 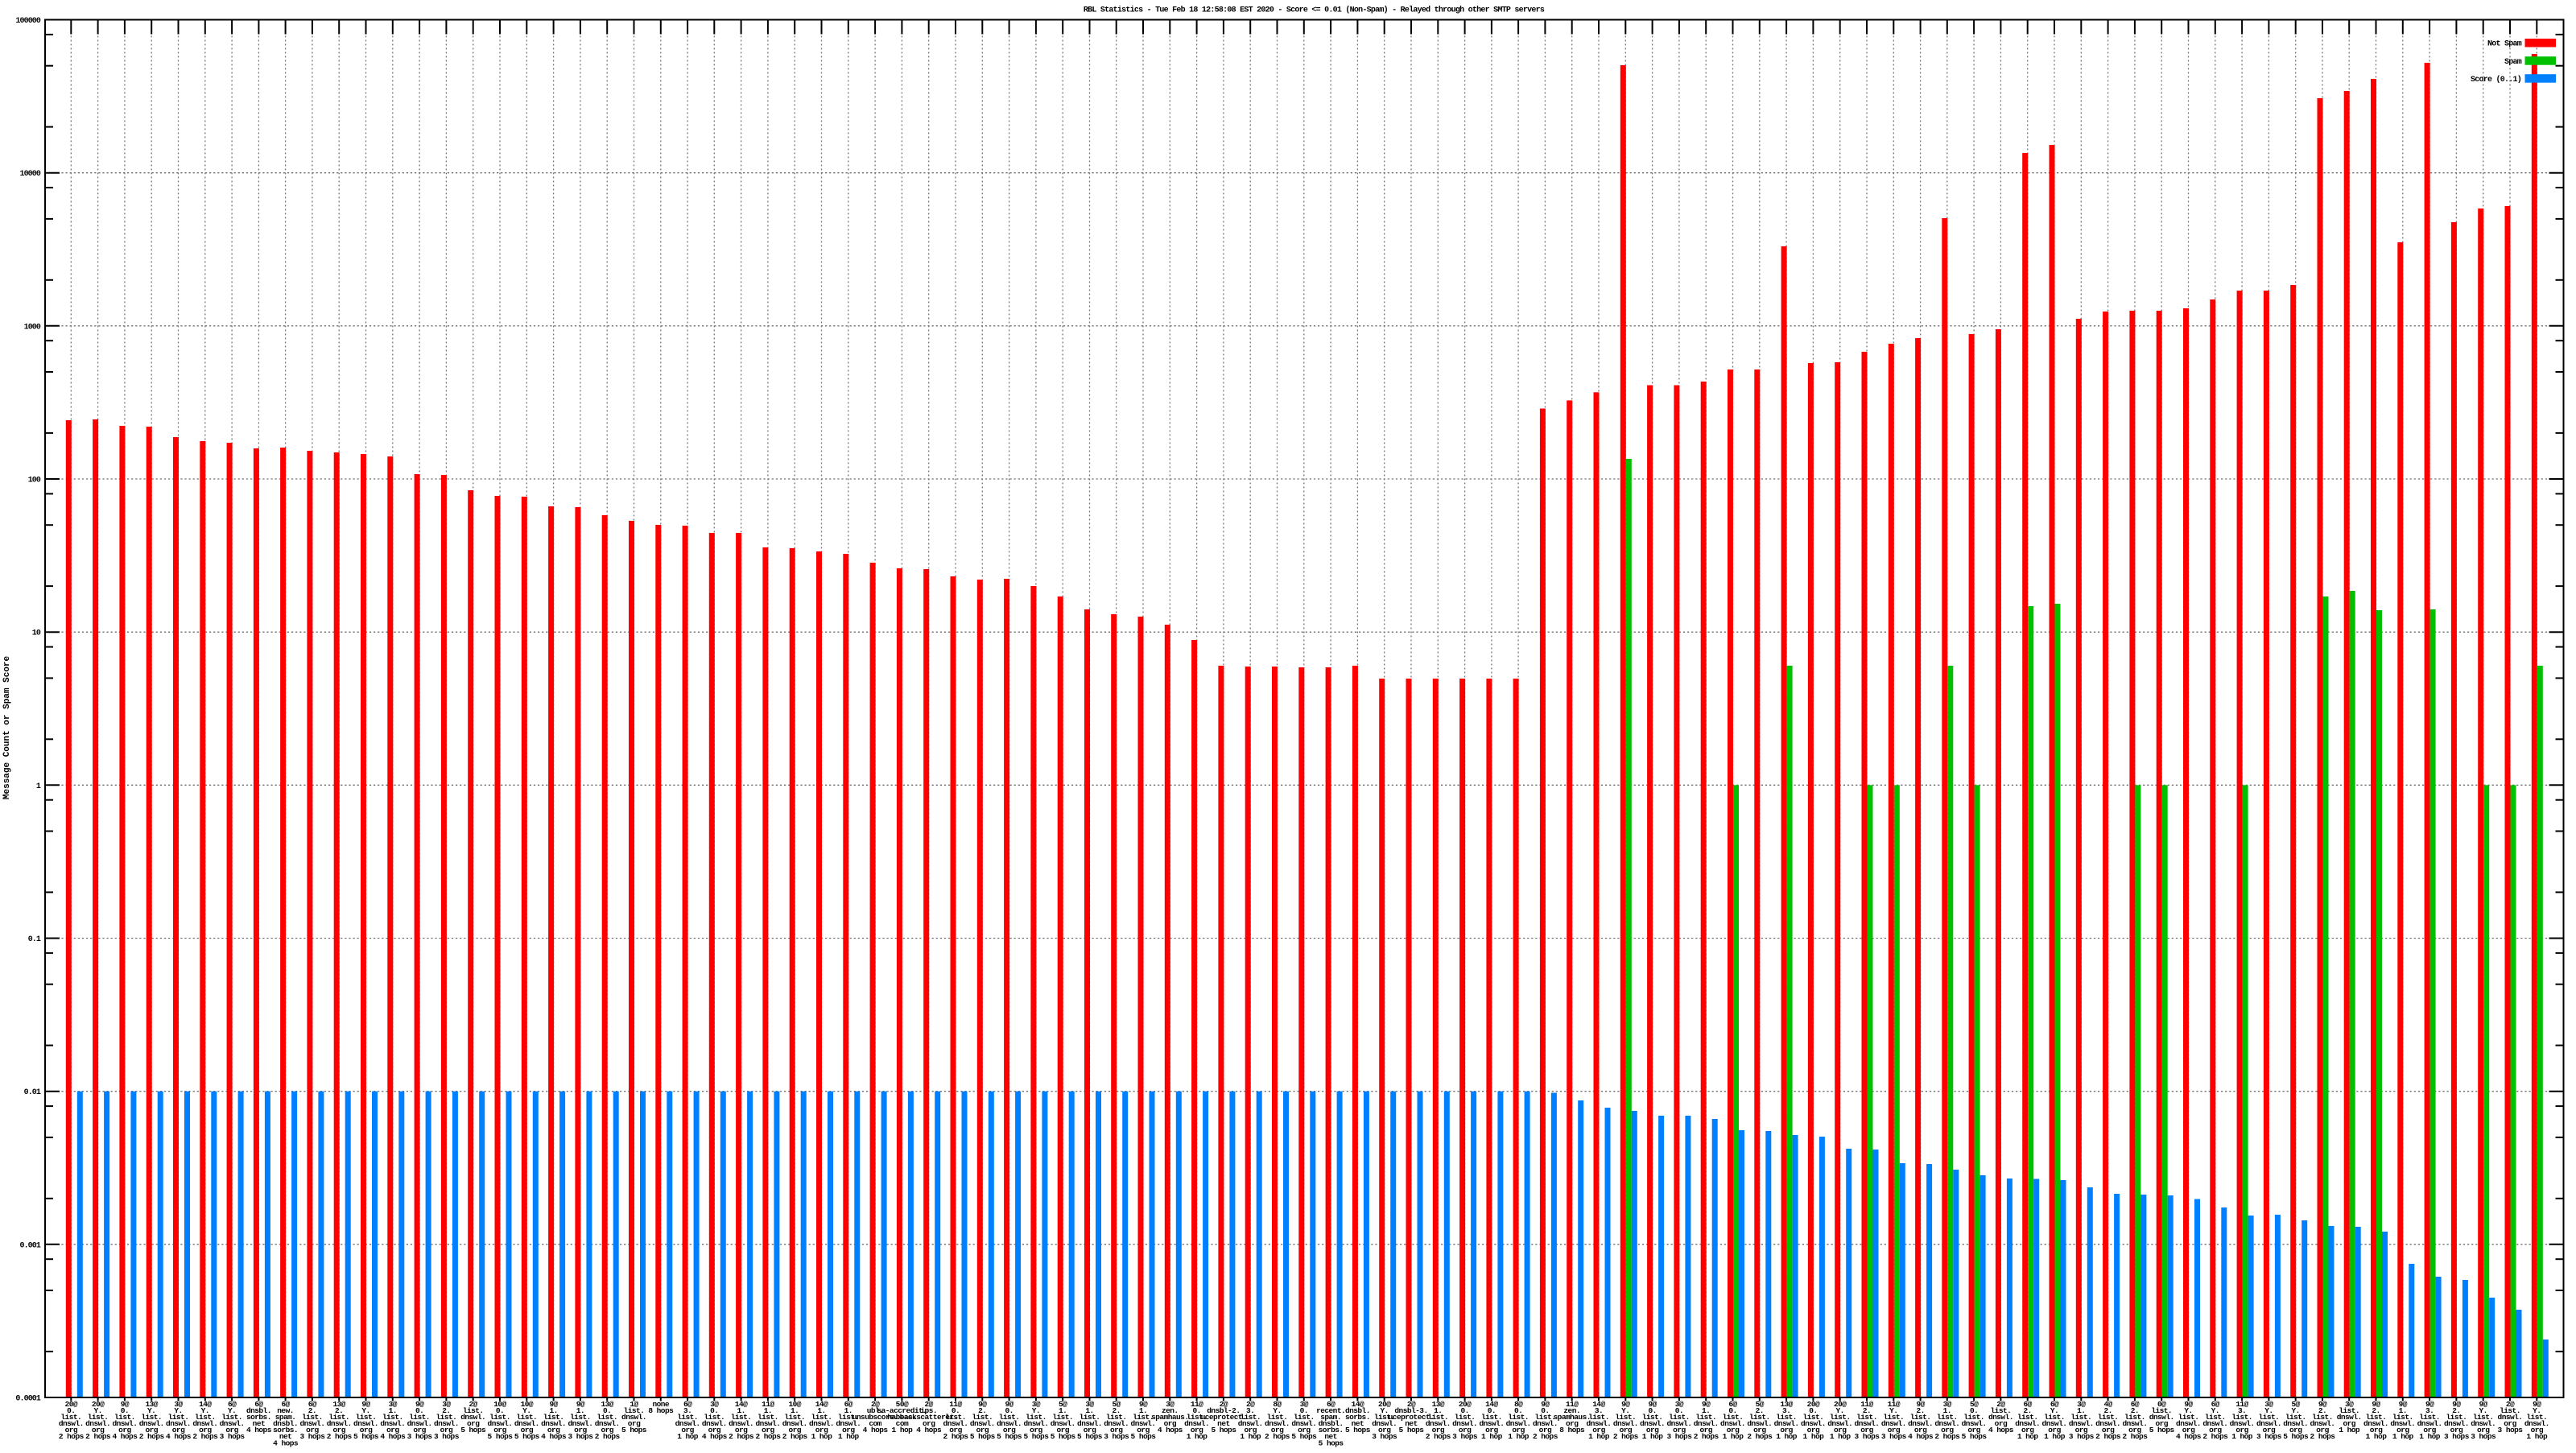 What do you see at coordinates (34, 940) in the screenshot?
I see `svg-text: 0.1` at bounding box center [34, 940].